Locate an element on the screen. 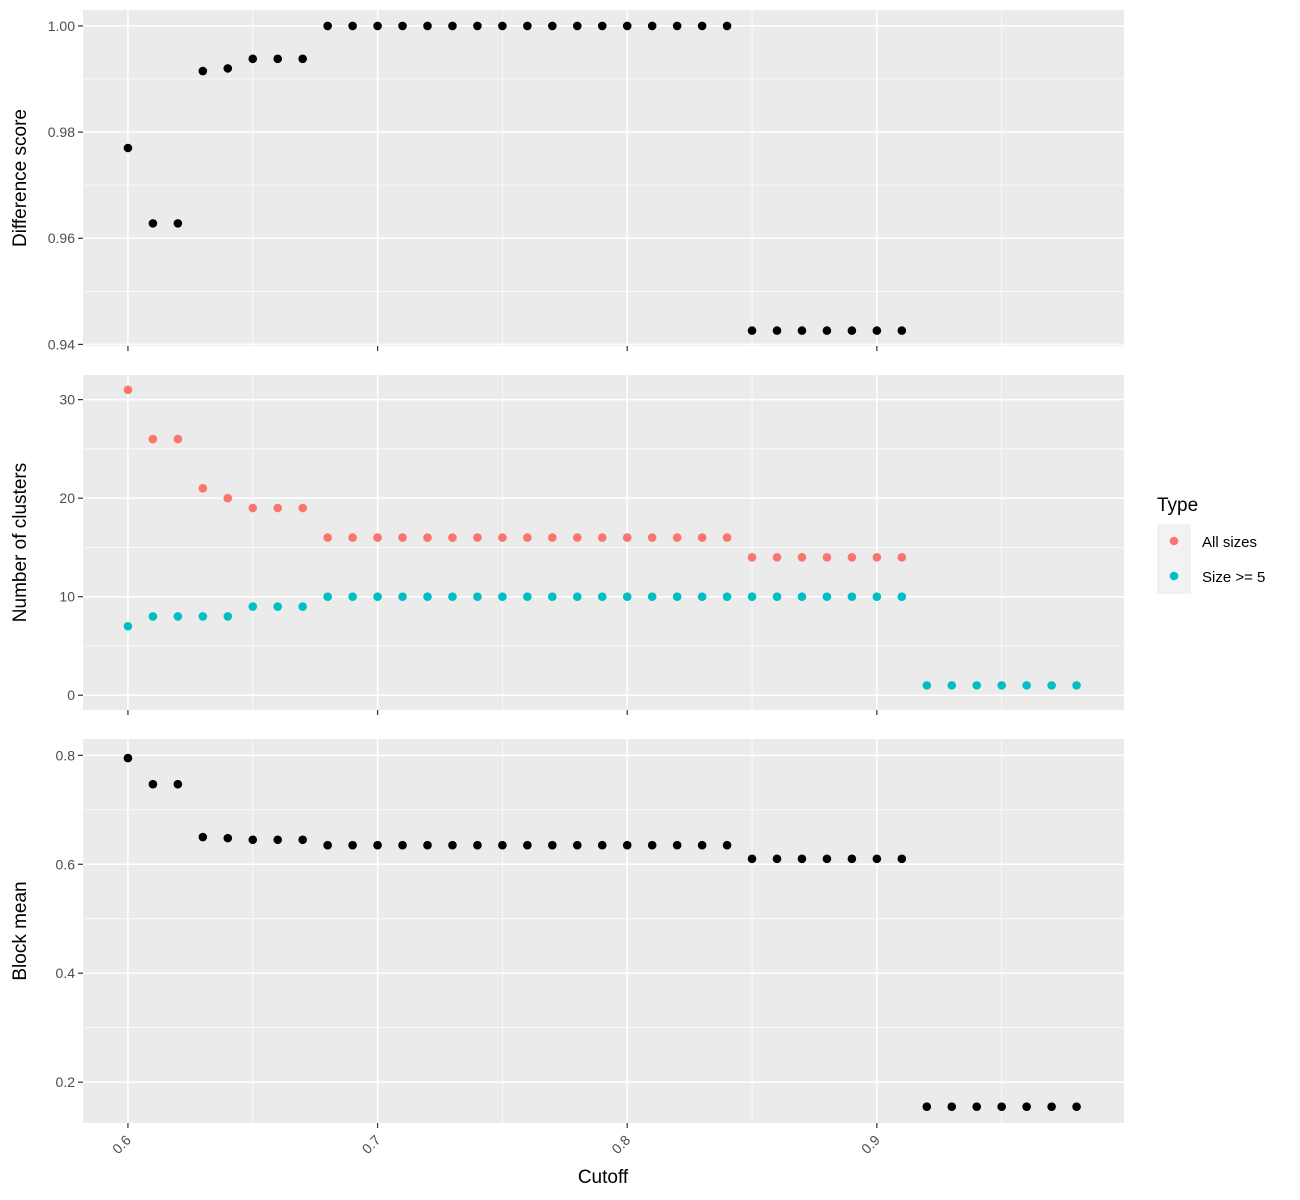 The image size is (1300, 1200). legend-label: Size >= 5 is located at coordinates (1233, 577).